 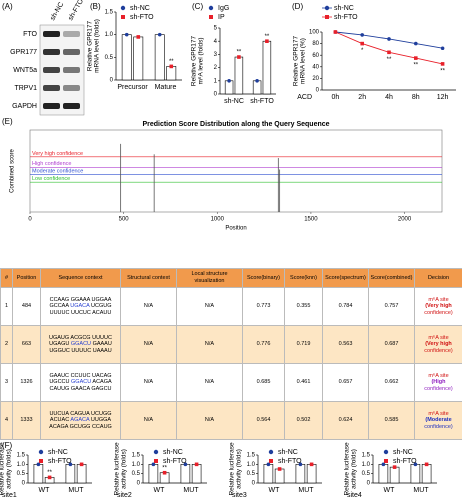 I want to click on sequence-line: ACAGA GCUGG CCAUG, so click(x=80, y=427).